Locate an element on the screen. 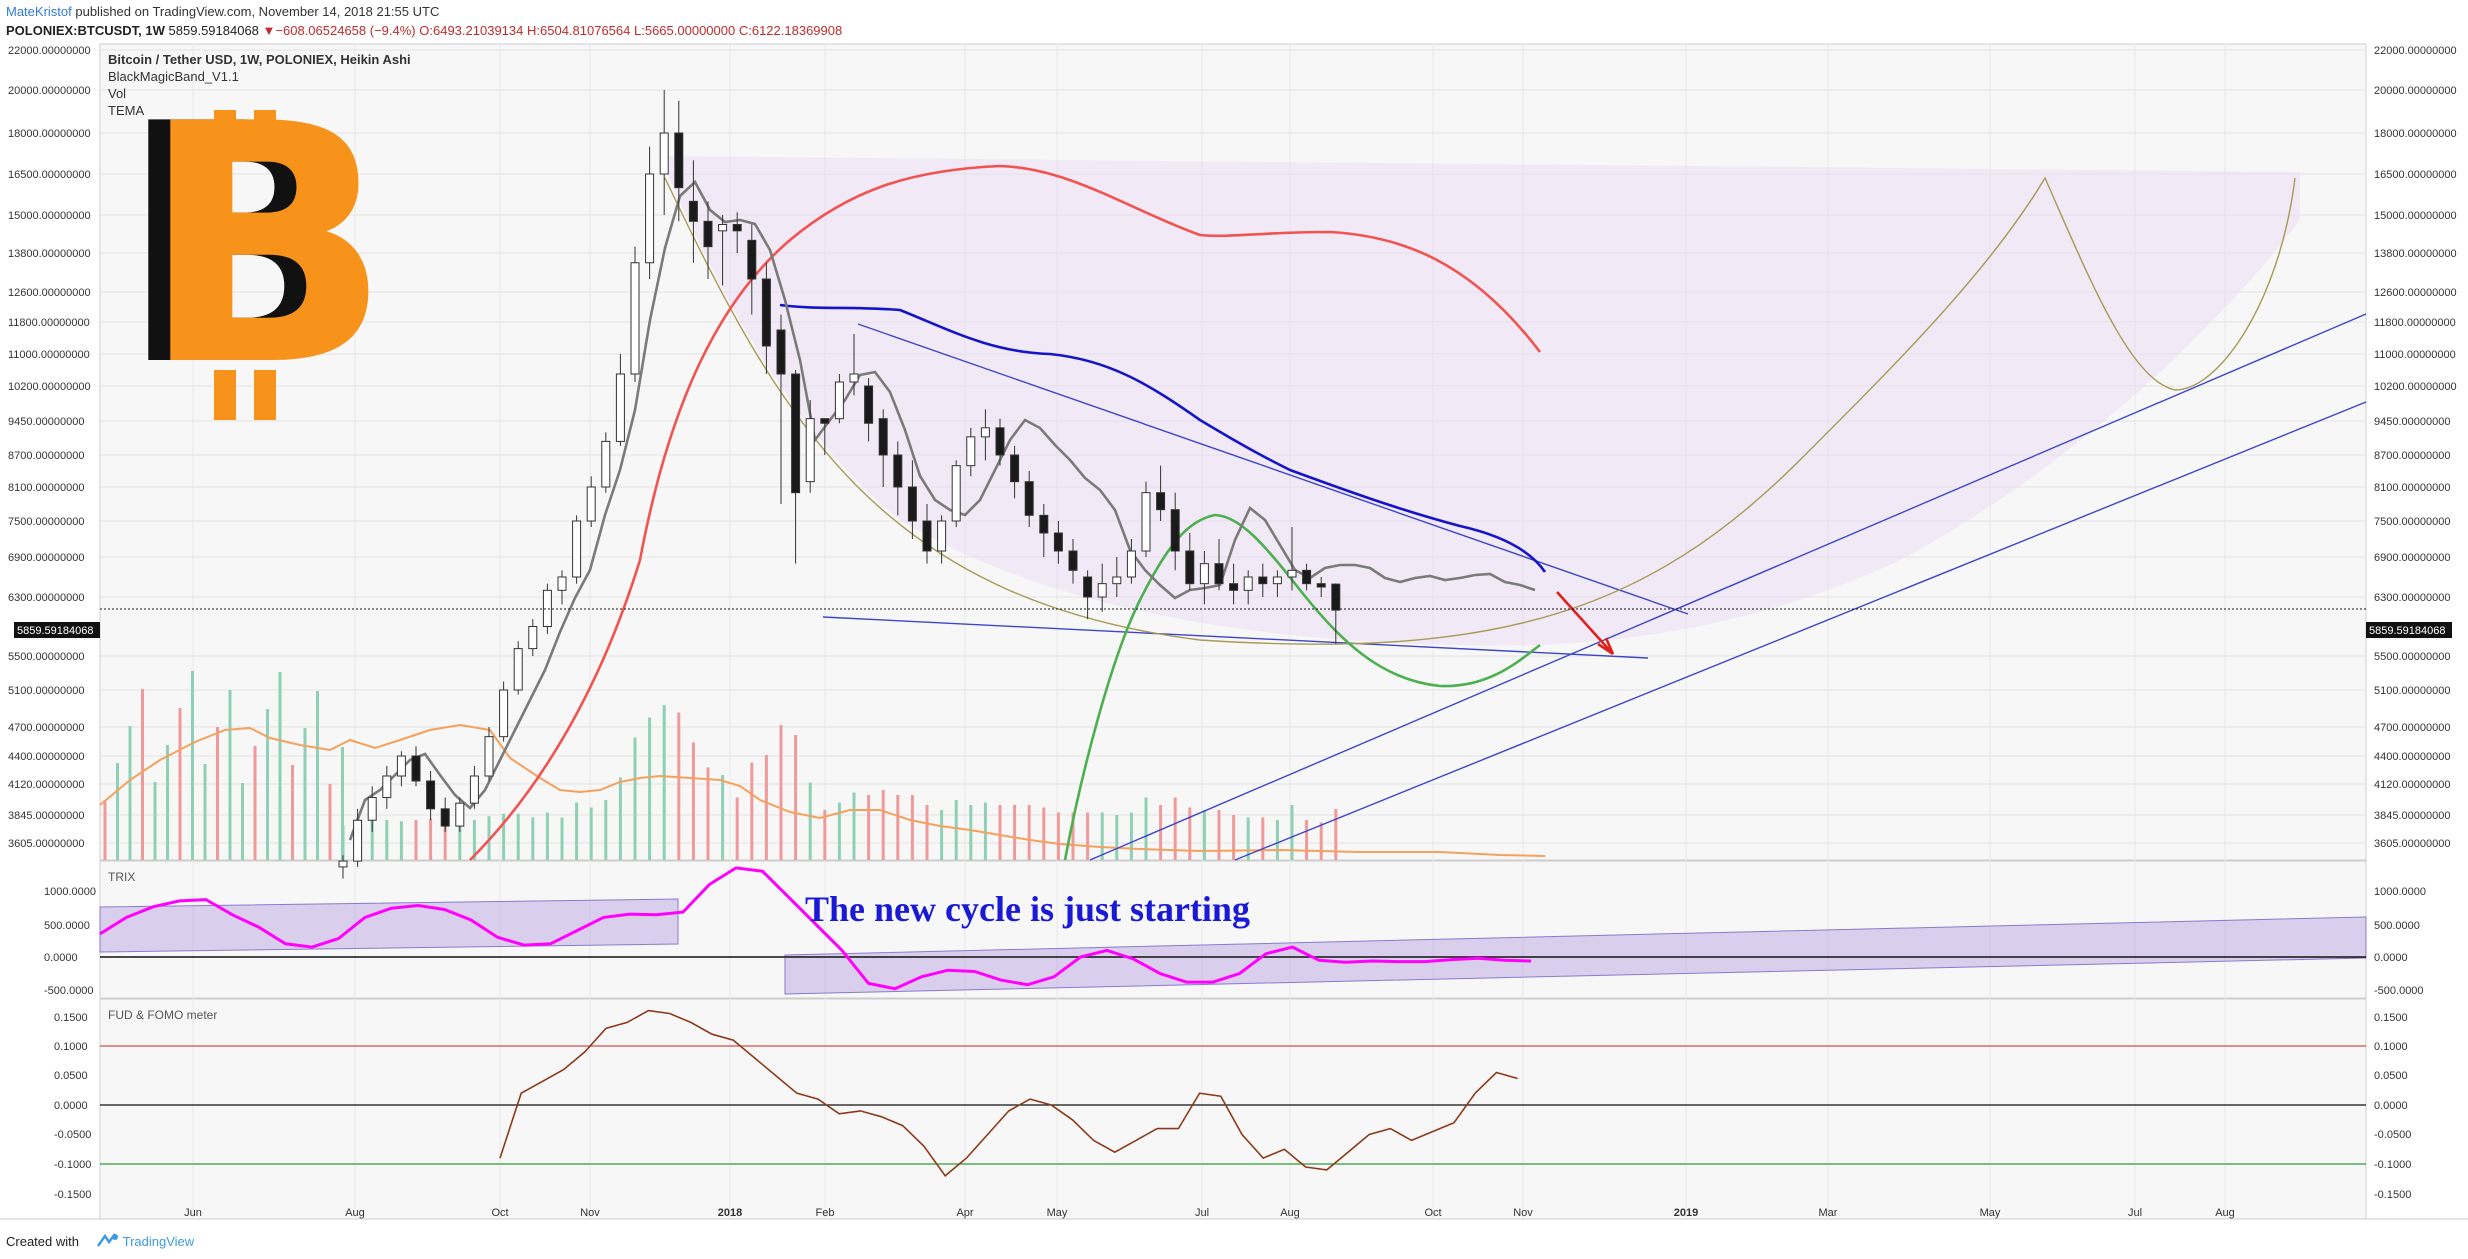 The height and width of the screenshot is (1259, 2468). legend-item-tema: TEMA is located at coordinates (126, 110).